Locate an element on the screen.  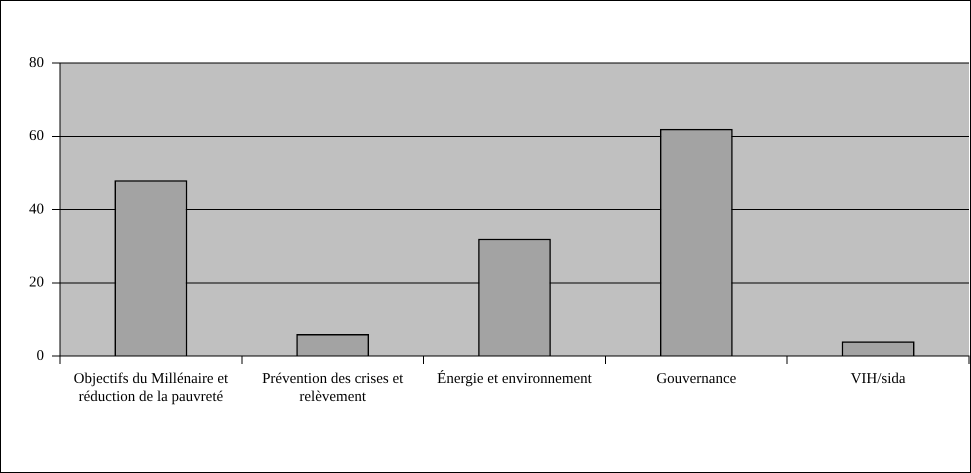
x-tick-label: Objectifs du Millénaire et réduction de la pauvreté is located at coordinates (151, 387).